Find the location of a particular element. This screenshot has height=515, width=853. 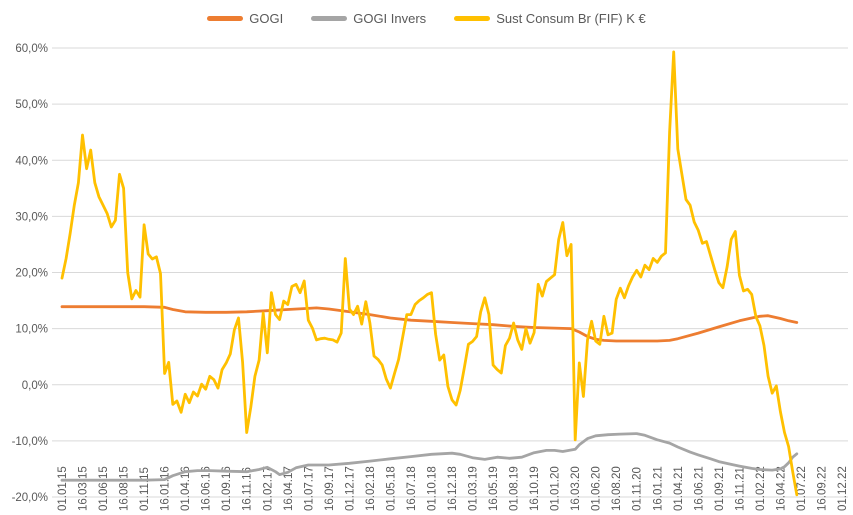

x-tick-label: 16.02.18 is located at coordinates (371, 488).